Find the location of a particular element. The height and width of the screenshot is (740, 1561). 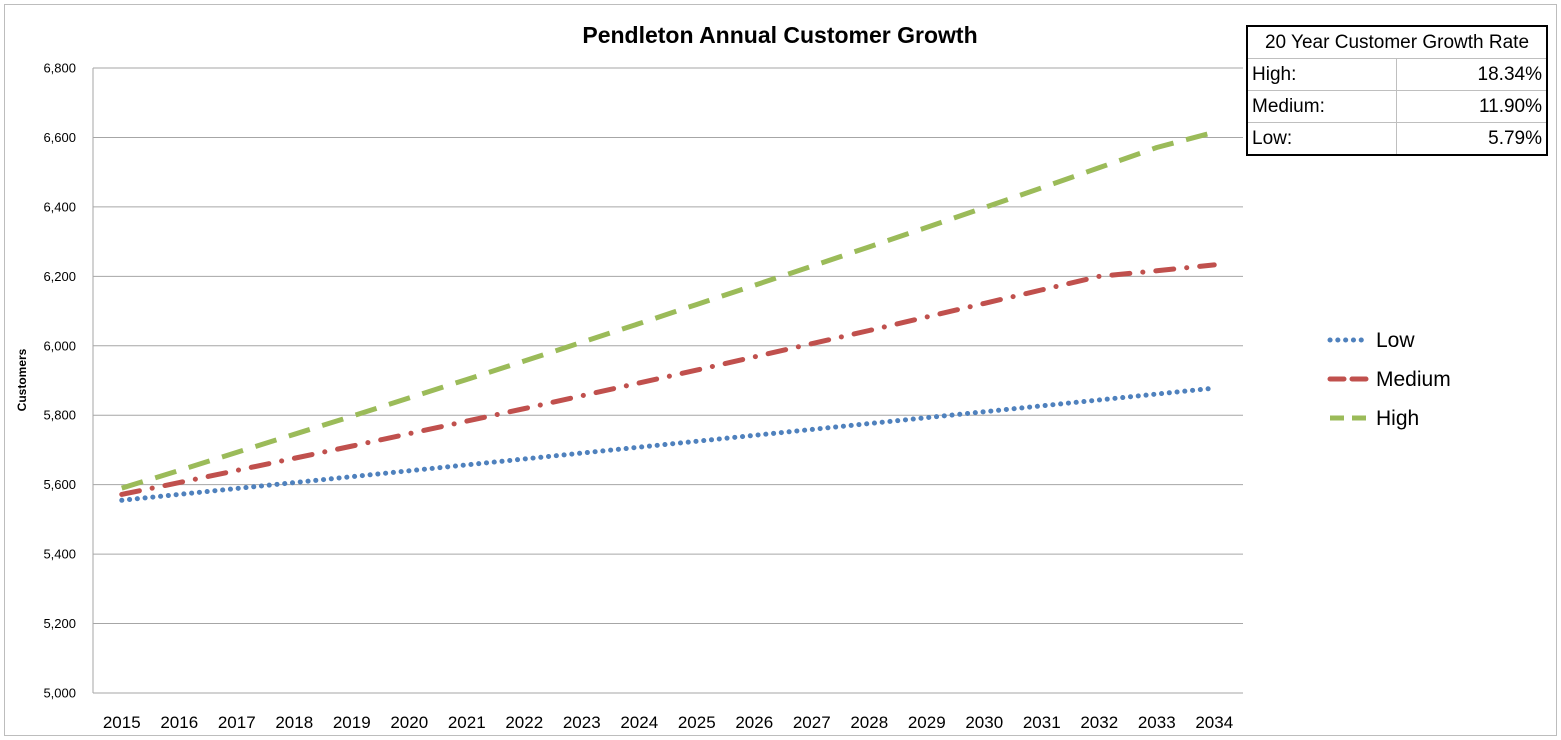

growth-rate-row-high: High: 18.34% is located at coordinates (1397, 74).